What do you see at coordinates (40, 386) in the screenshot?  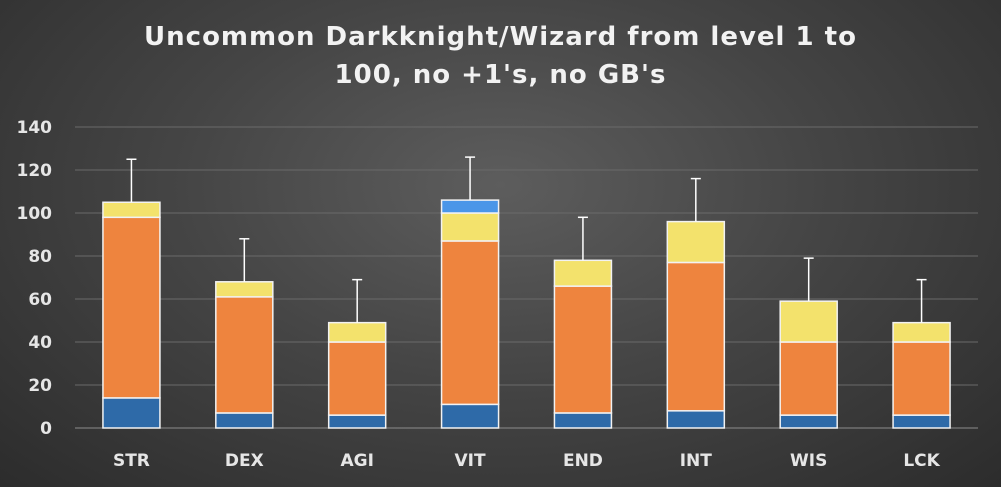 I see `y-tick-label: 20` at bounding box center [40, 386].